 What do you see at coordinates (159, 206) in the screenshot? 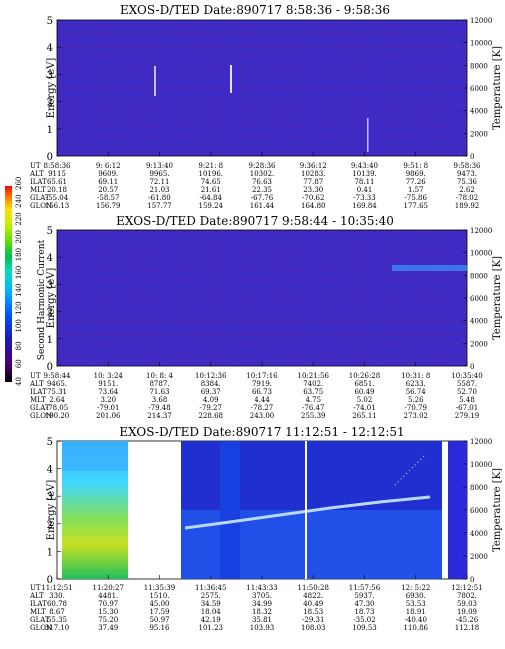
I see `table-cell: 157.77` at bounding box center [159, 206].